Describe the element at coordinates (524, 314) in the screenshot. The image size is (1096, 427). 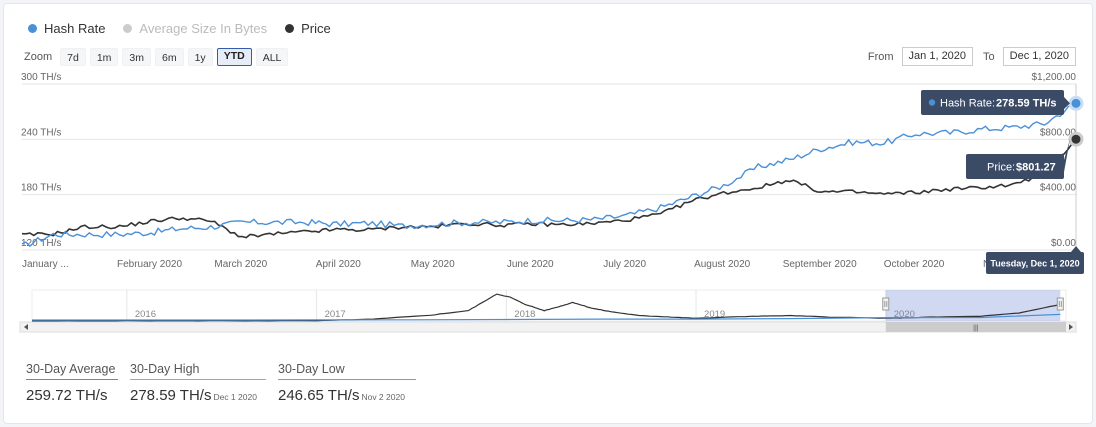
I see `navigator-year-label: 2018` at that location.